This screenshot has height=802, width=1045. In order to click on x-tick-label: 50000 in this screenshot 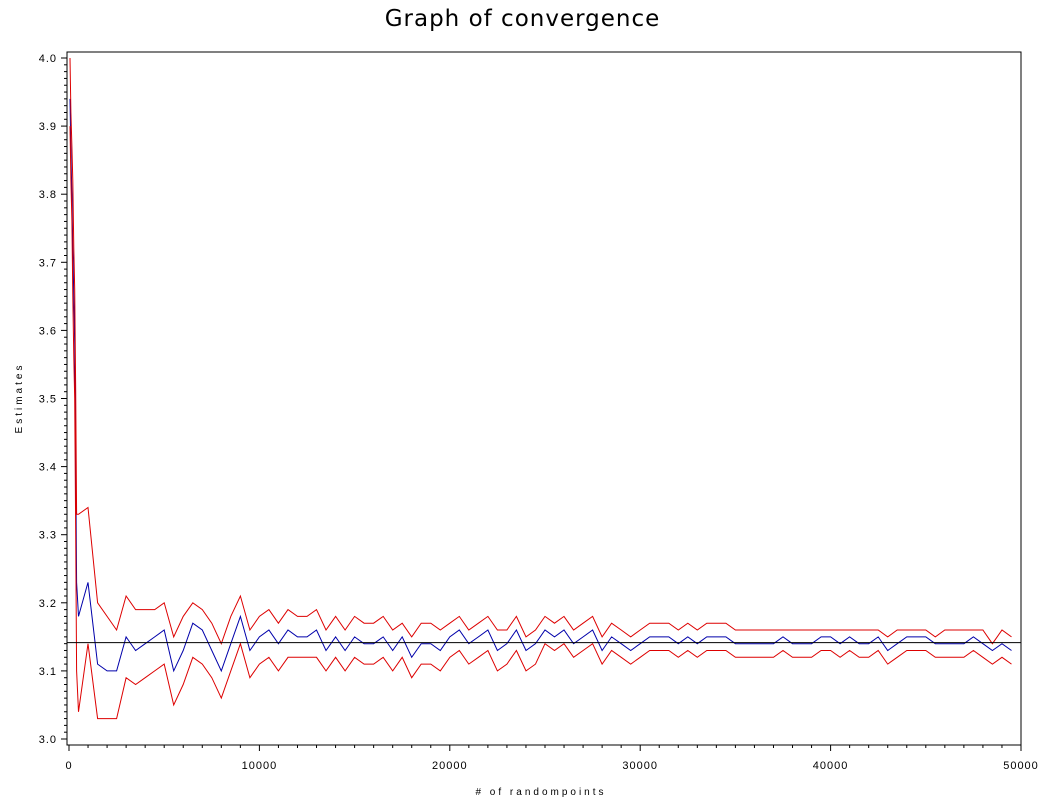, I will do `click(1021, 766)`.